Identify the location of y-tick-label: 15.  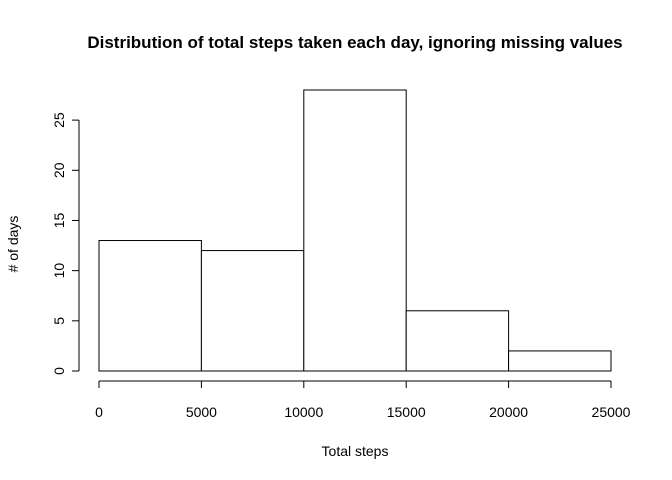
(59, 220).